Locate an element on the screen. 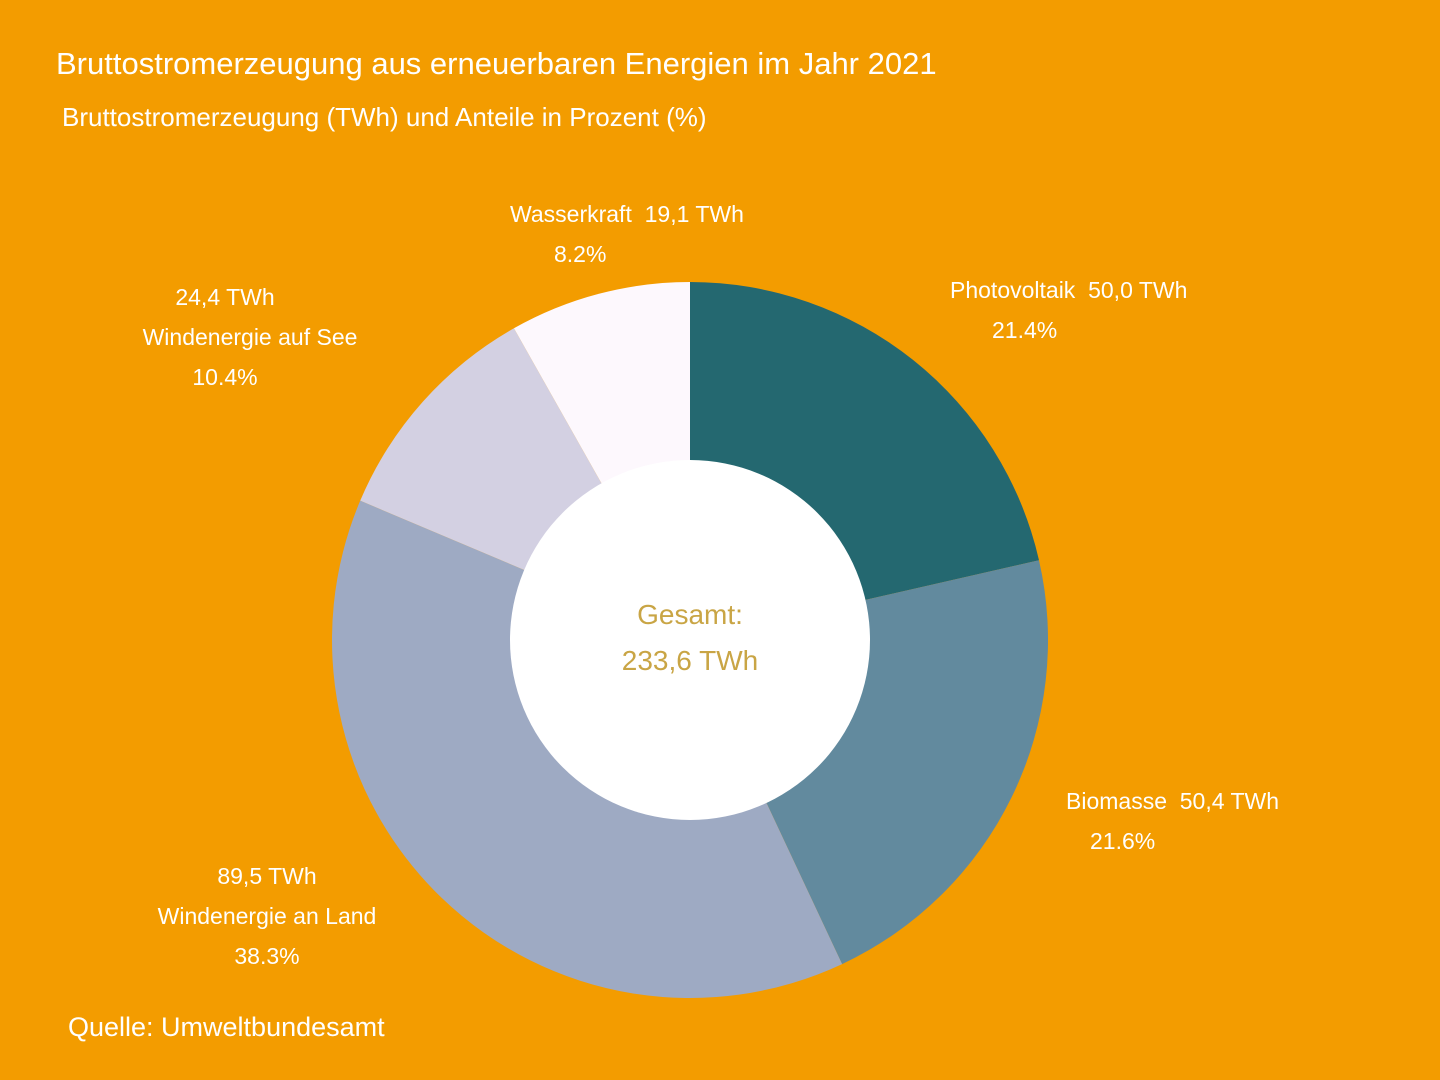 The image size is (1440, 1080). slice-percent: 21.4% is located at coordinates (1025, 330).